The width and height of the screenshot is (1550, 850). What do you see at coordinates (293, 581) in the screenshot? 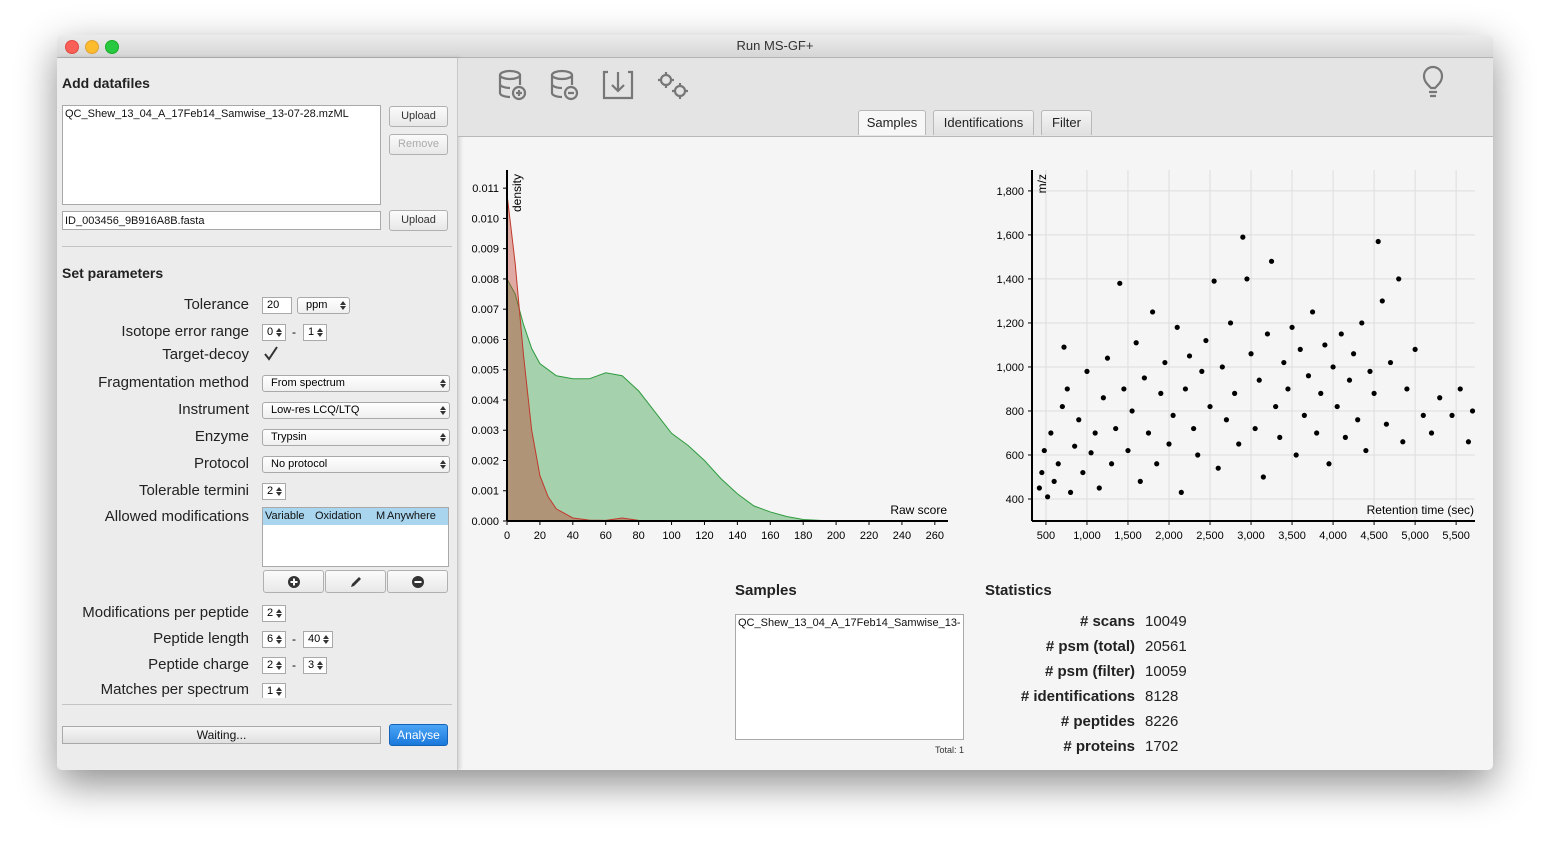
I see `add-button` at bounding box center [293, 581].